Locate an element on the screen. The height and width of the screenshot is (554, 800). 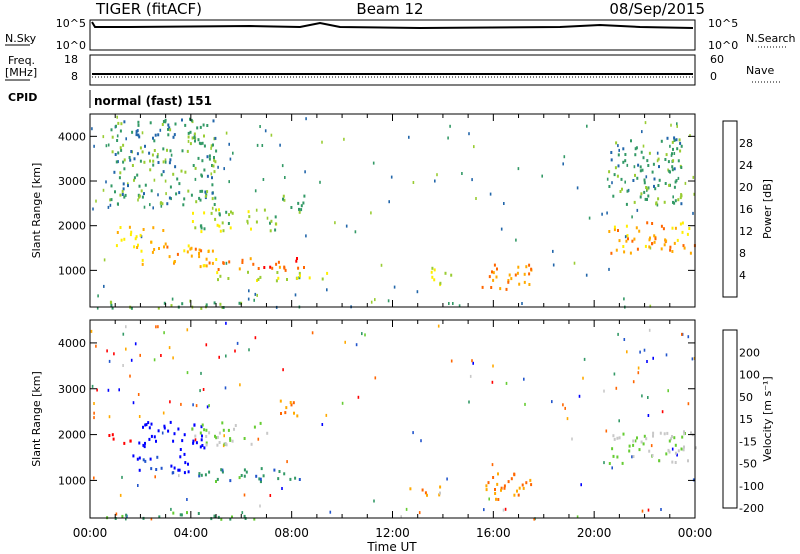
x-tick-label: 20:00 is located at coordinates (594, 533).